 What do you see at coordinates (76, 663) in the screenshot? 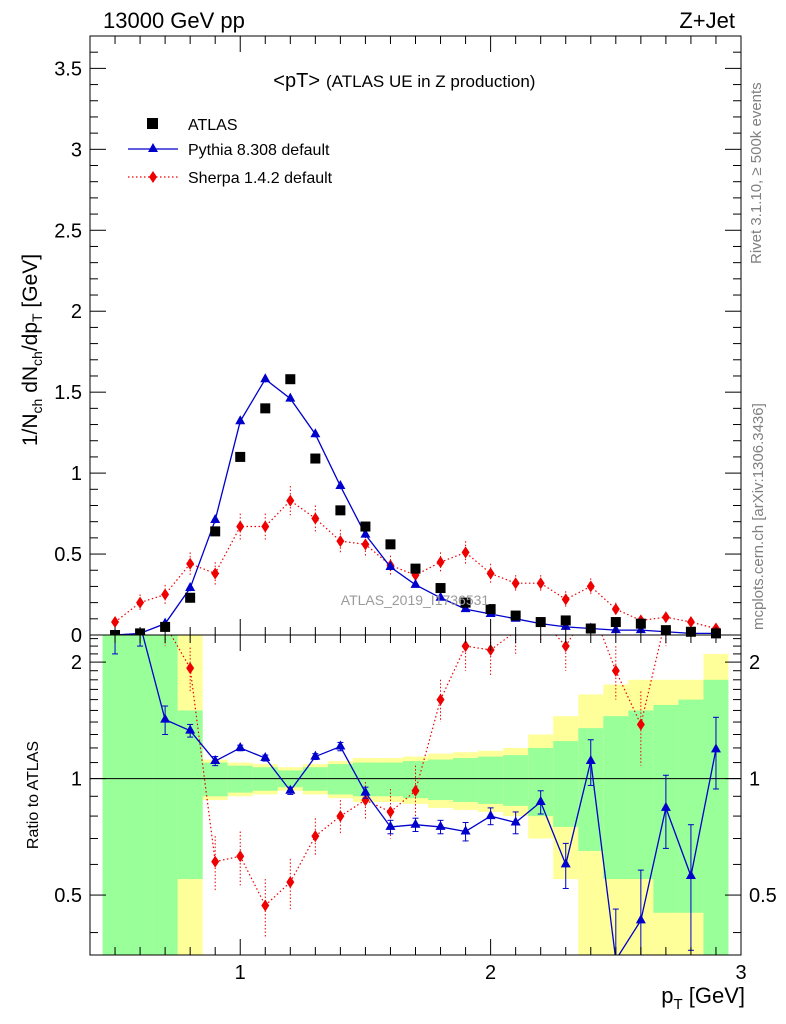
I see `ratio-y-tick-label: 2` at bounding box center [76, 663].